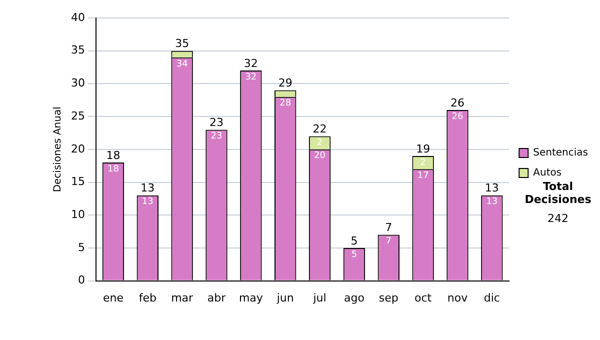 The width and height of the screenshot is (600, 340). I want to click on total-label: 19, so click(423, 149).